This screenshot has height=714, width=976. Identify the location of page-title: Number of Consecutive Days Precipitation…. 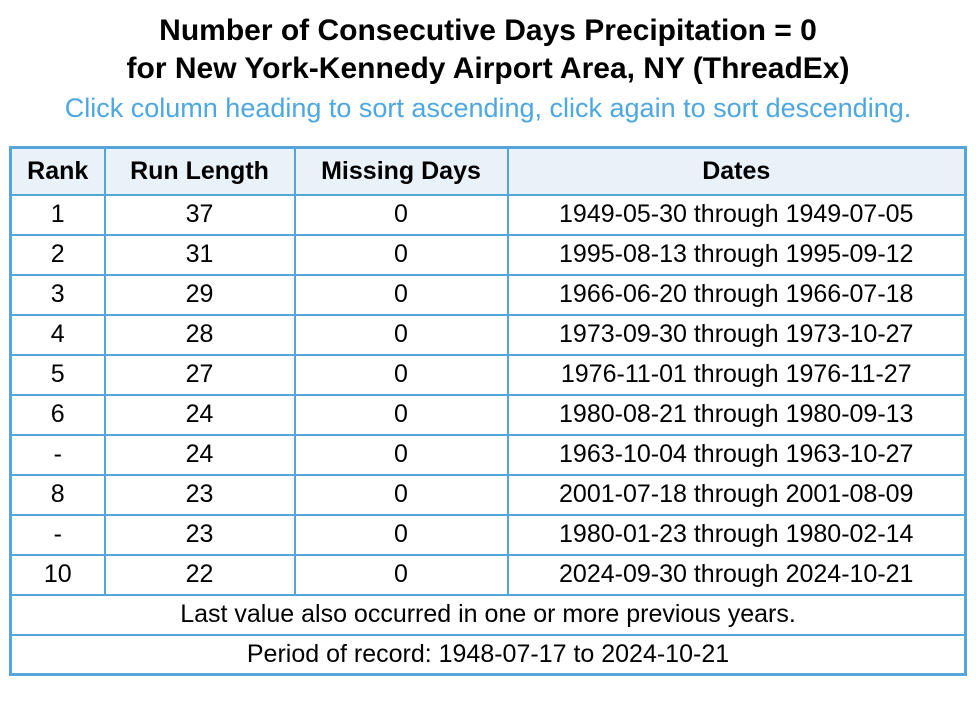
(488, 44).